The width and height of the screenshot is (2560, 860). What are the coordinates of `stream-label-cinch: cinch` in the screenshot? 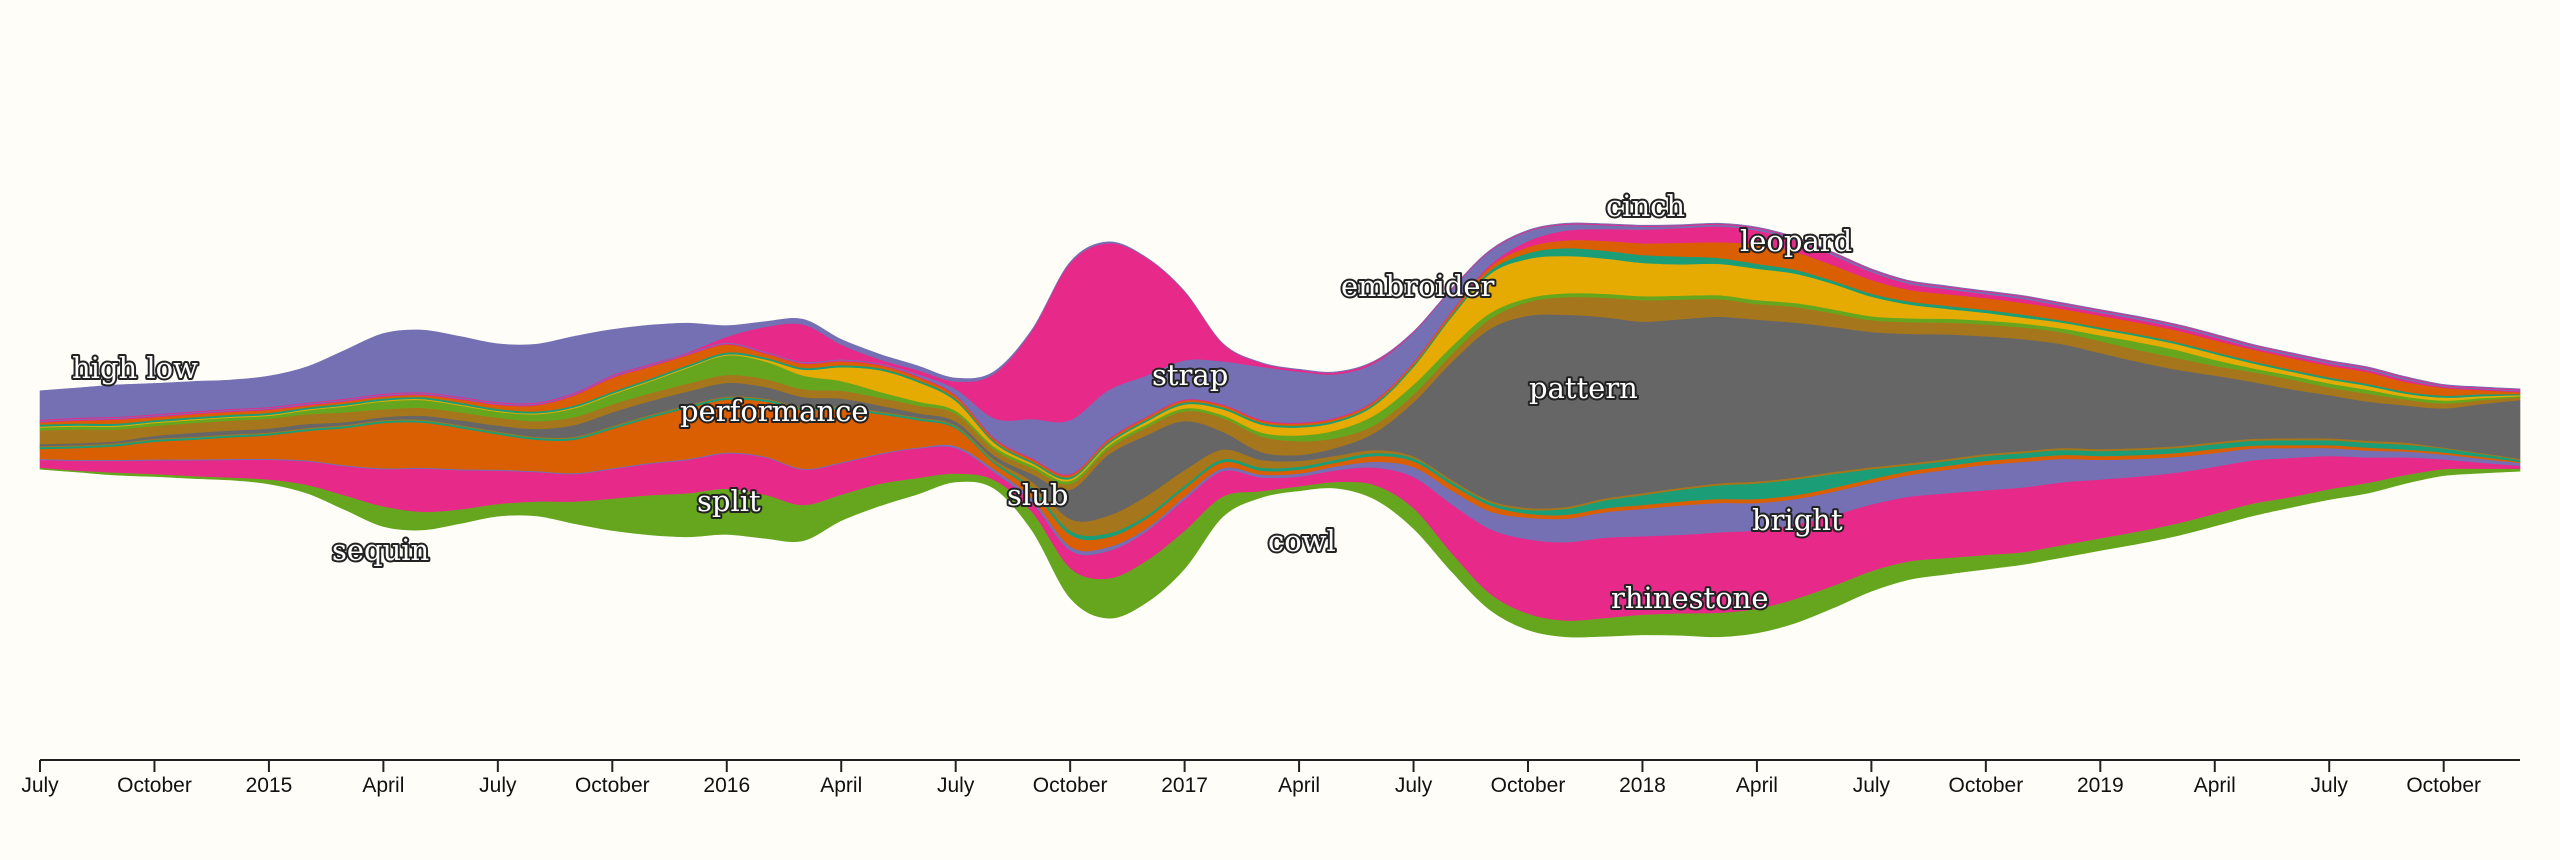 It's located at (1645, 206).